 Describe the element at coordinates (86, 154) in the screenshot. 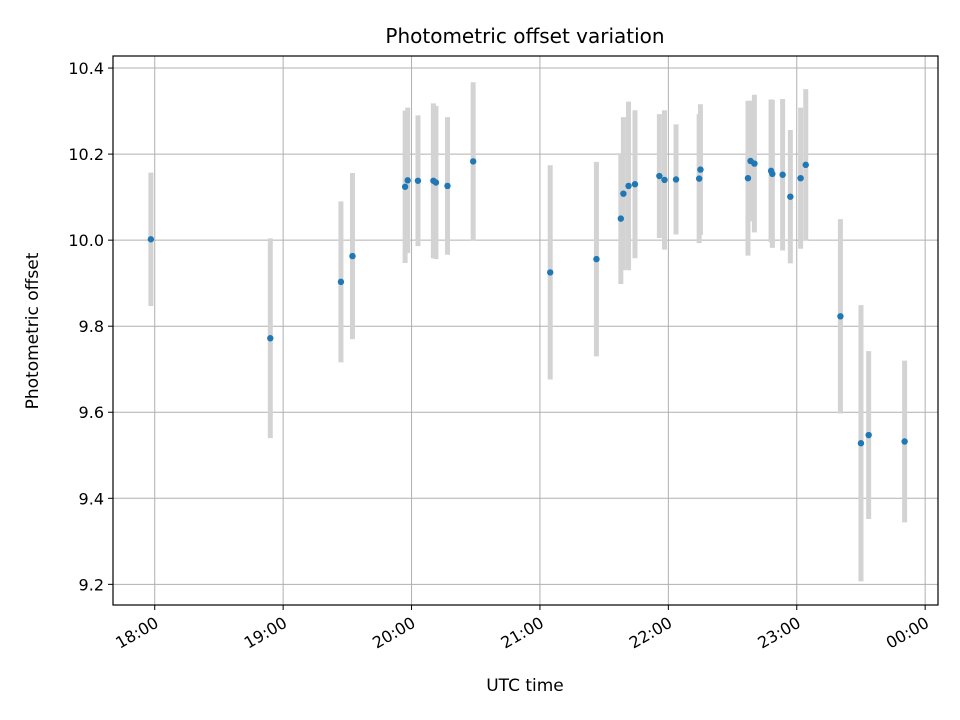

I see `y-tick-label: 10.2` at that location.